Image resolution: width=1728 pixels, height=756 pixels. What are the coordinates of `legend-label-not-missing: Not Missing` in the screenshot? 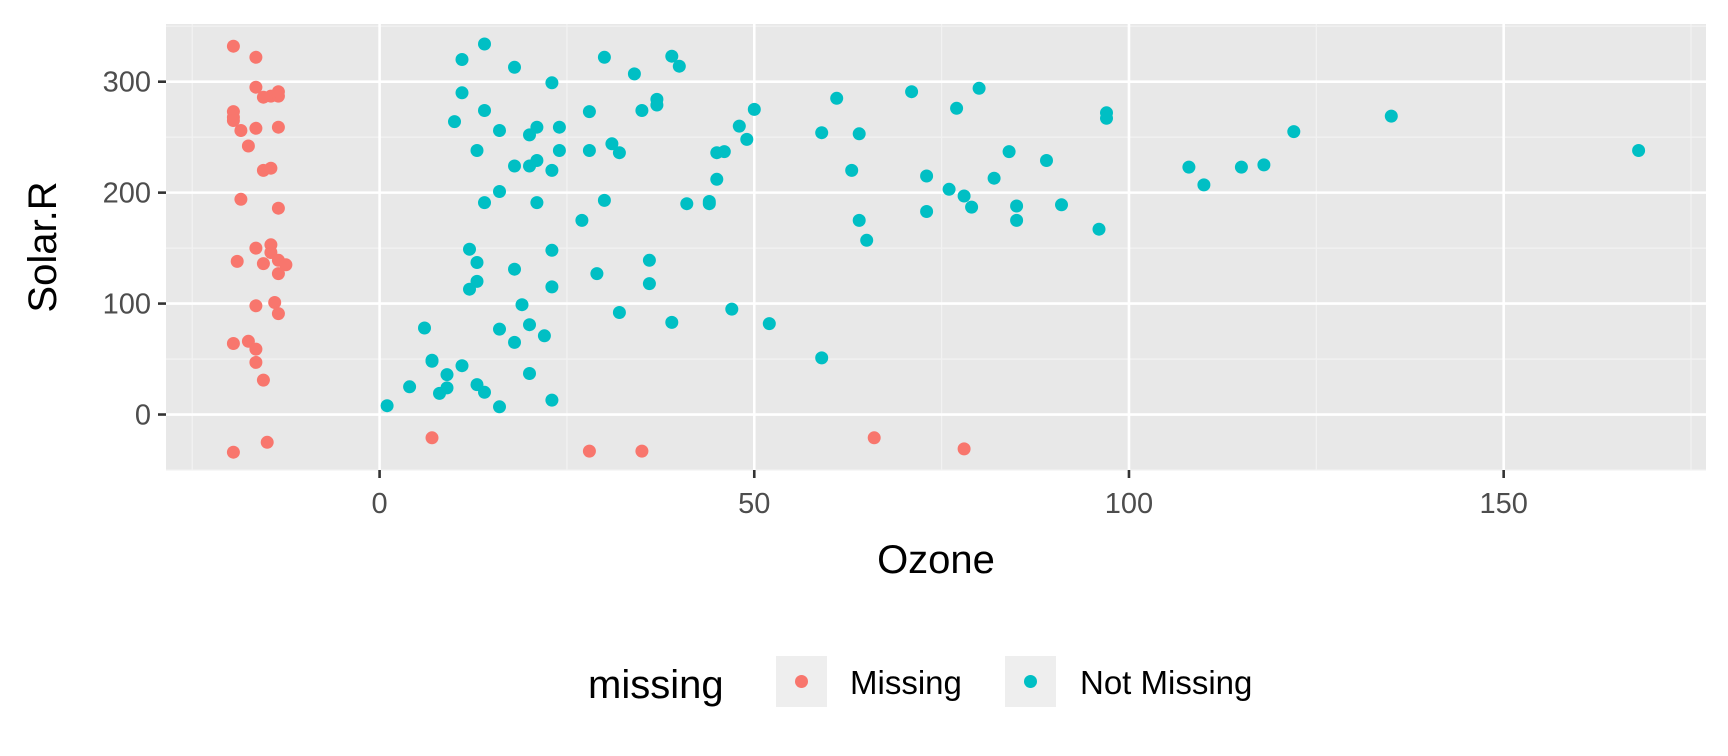 It's located at (1166, 682).